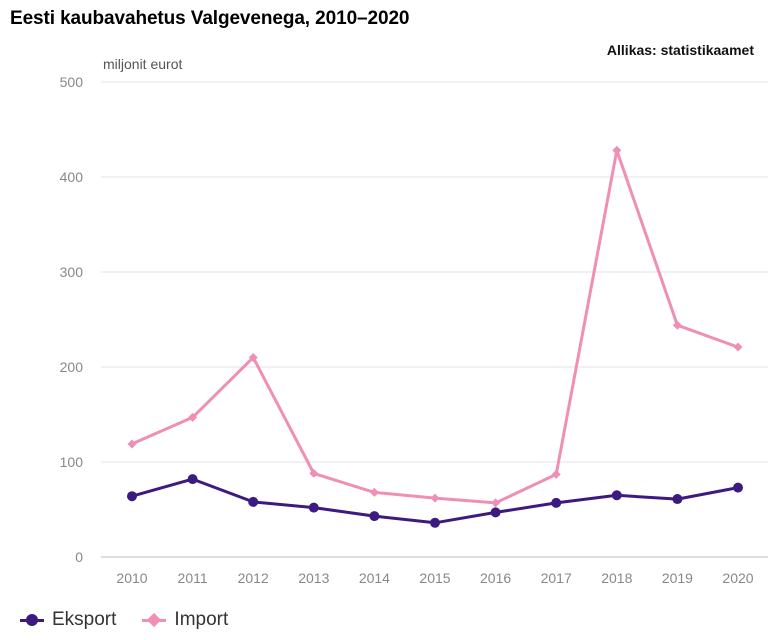 This screenshot has height=640, width=768. Describe the element at coordinates (677, 578) in the screenshot. I see `x-tick-label-2019: 2019` at that location.